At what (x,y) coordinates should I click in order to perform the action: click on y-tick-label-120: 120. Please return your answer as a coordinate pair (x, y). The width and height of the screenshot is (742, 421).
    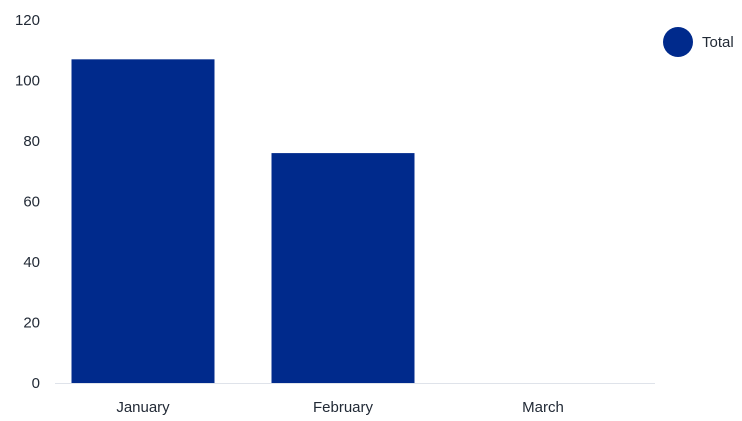
    Looking at the image, I should click on (27, 20).